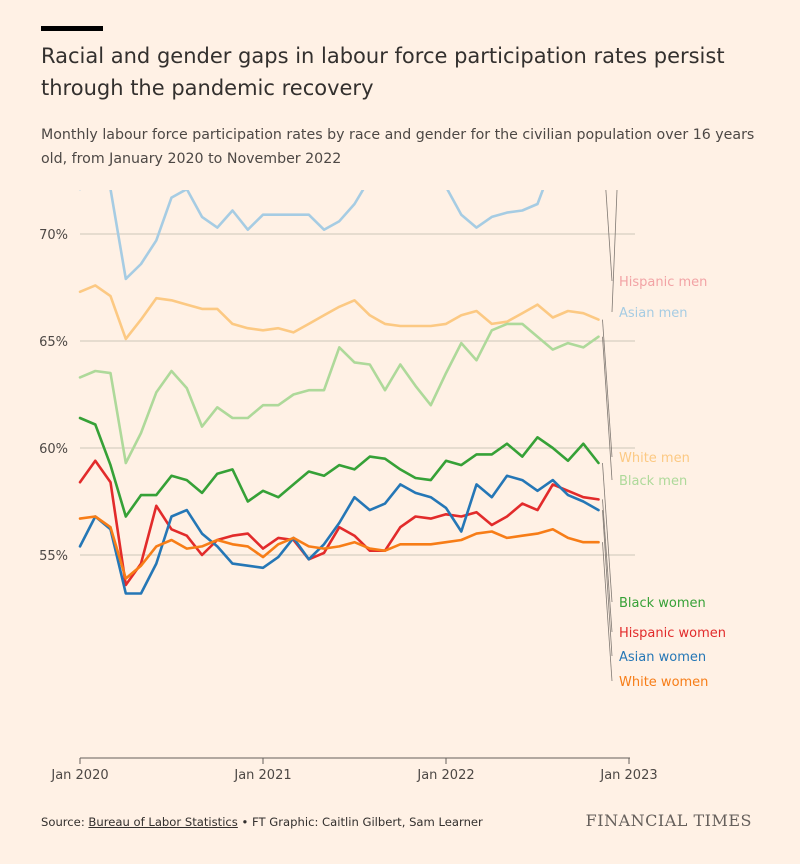  I want to click on series-line-white-women, so click(339, 547).